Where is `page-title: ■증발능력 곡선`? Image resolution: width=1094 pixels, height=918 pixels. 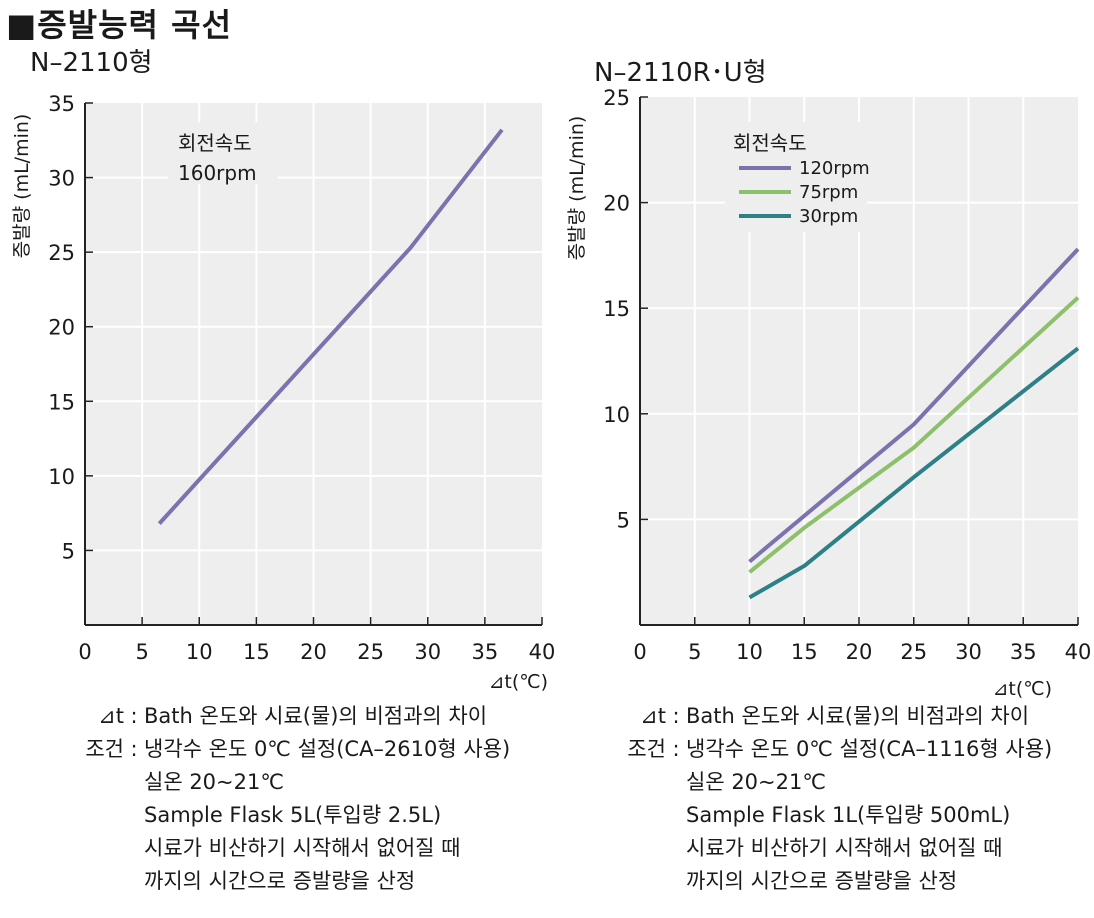 page-title: ■증발능력 곡선 is located at coordinates (119, 25).